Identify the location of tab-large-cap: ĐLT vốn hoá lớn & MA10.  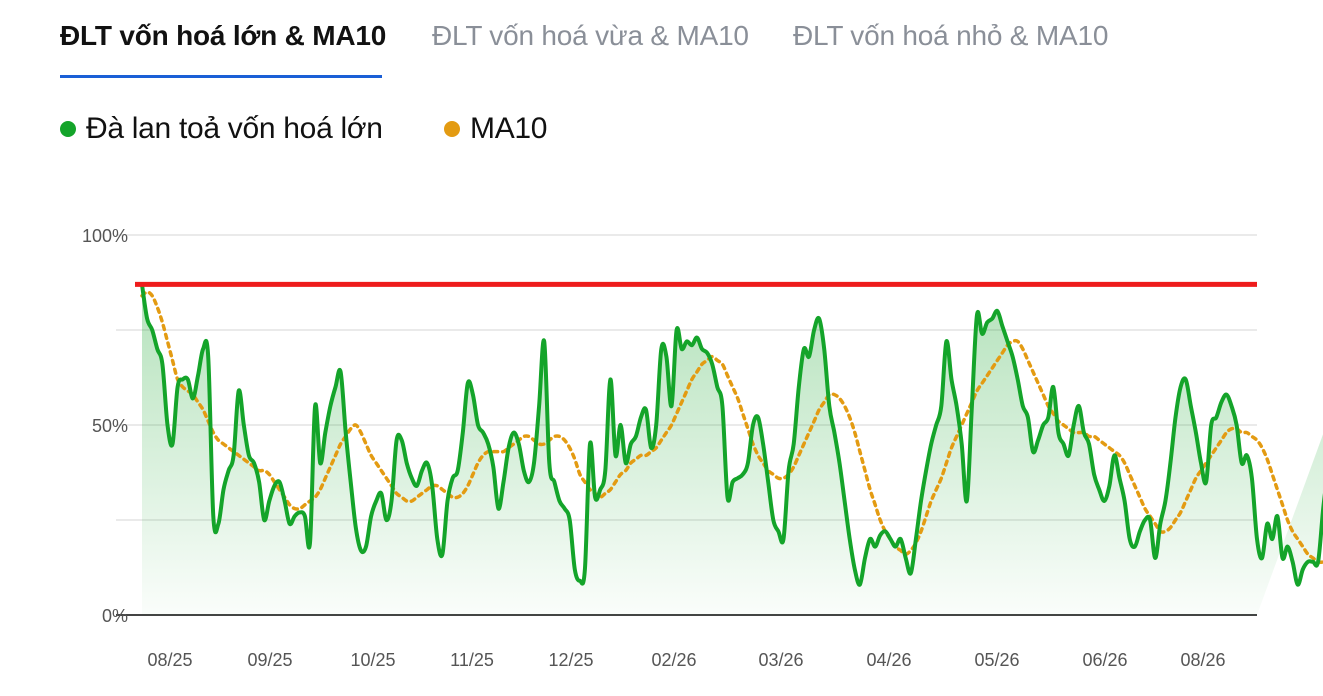
(223, 35).